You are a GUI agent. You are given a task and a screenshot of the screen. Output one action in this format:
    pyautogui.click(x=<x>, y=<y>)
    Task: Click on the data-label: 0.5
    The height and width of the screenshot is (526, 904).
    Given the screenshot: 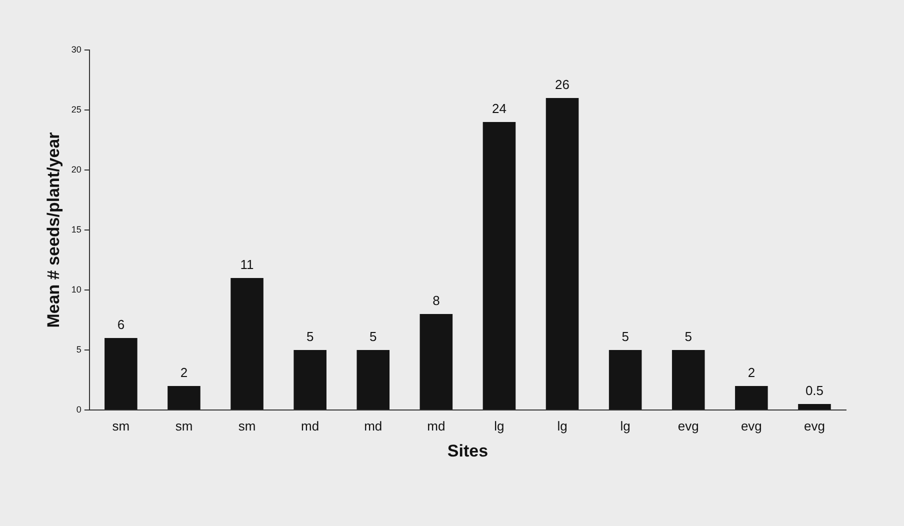 What is the action you would take?
    pyautogui.click(x=814, y=390)
    